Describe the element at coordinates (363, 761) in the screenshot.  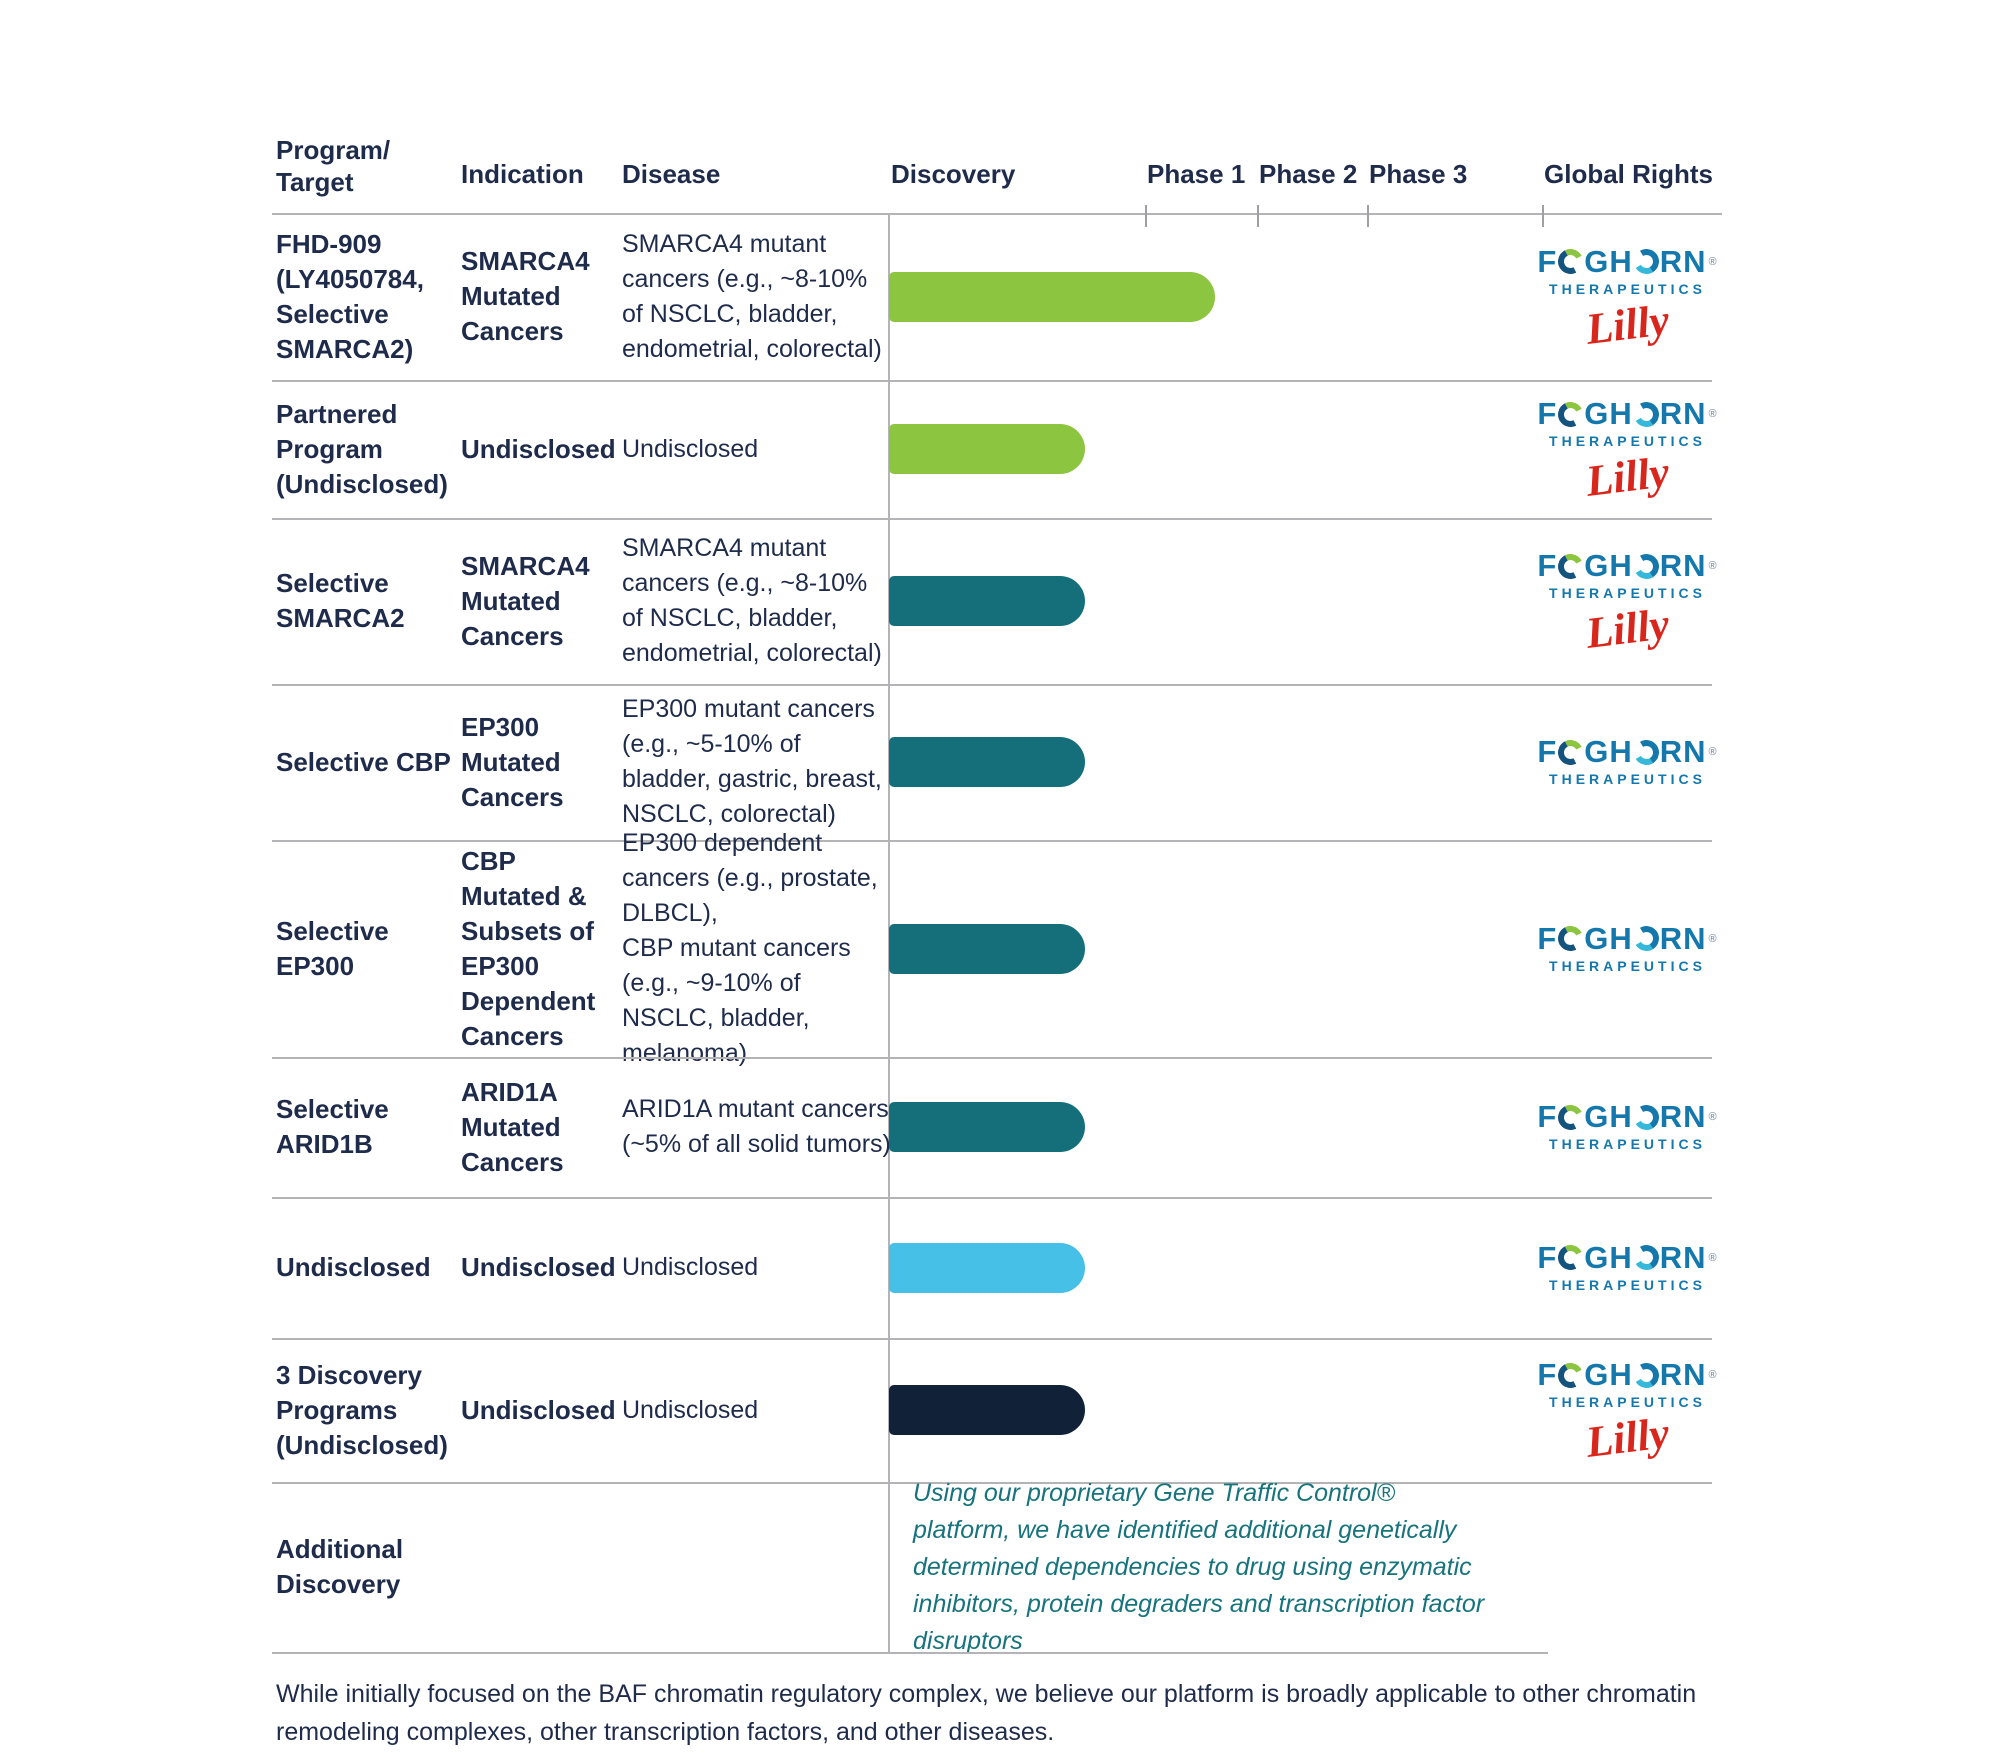
I see `program-target-text: Selective CBP` at that location.